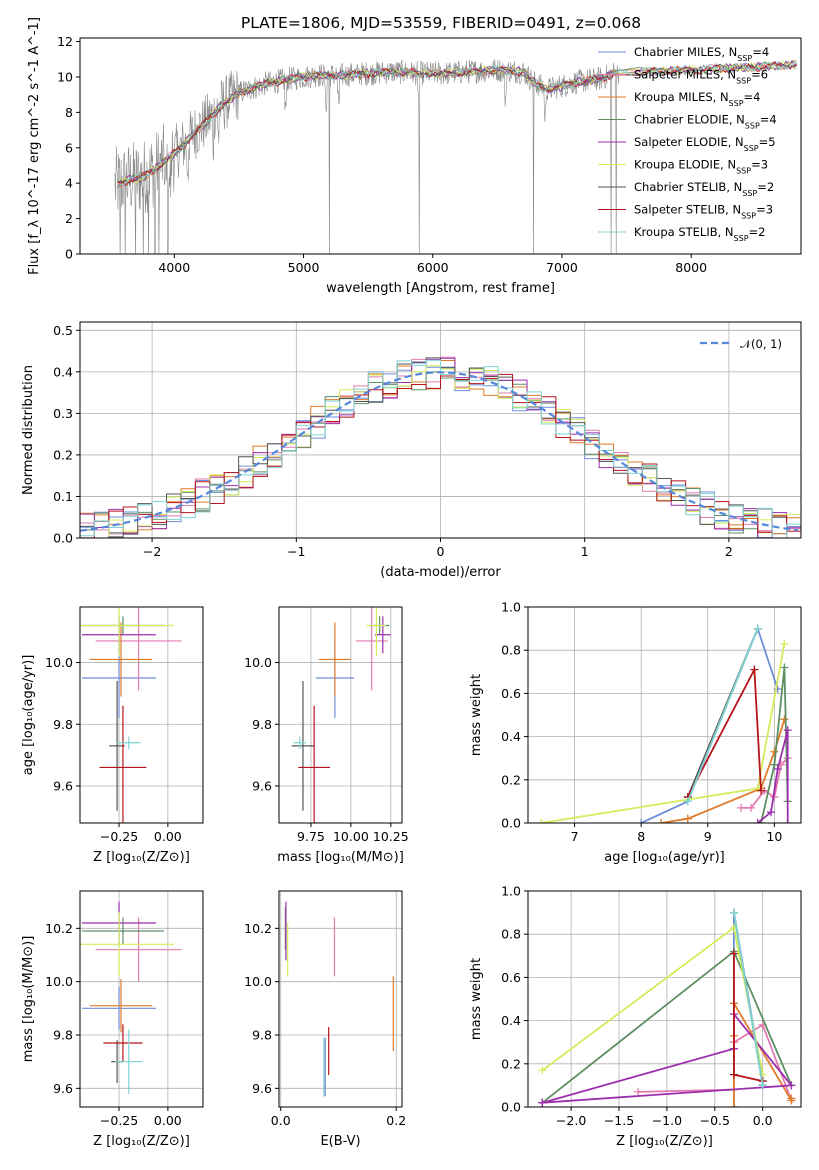 This screenshot has width=819, height=1170. I want to click on y-tick-label: 12, so click(65, 41).